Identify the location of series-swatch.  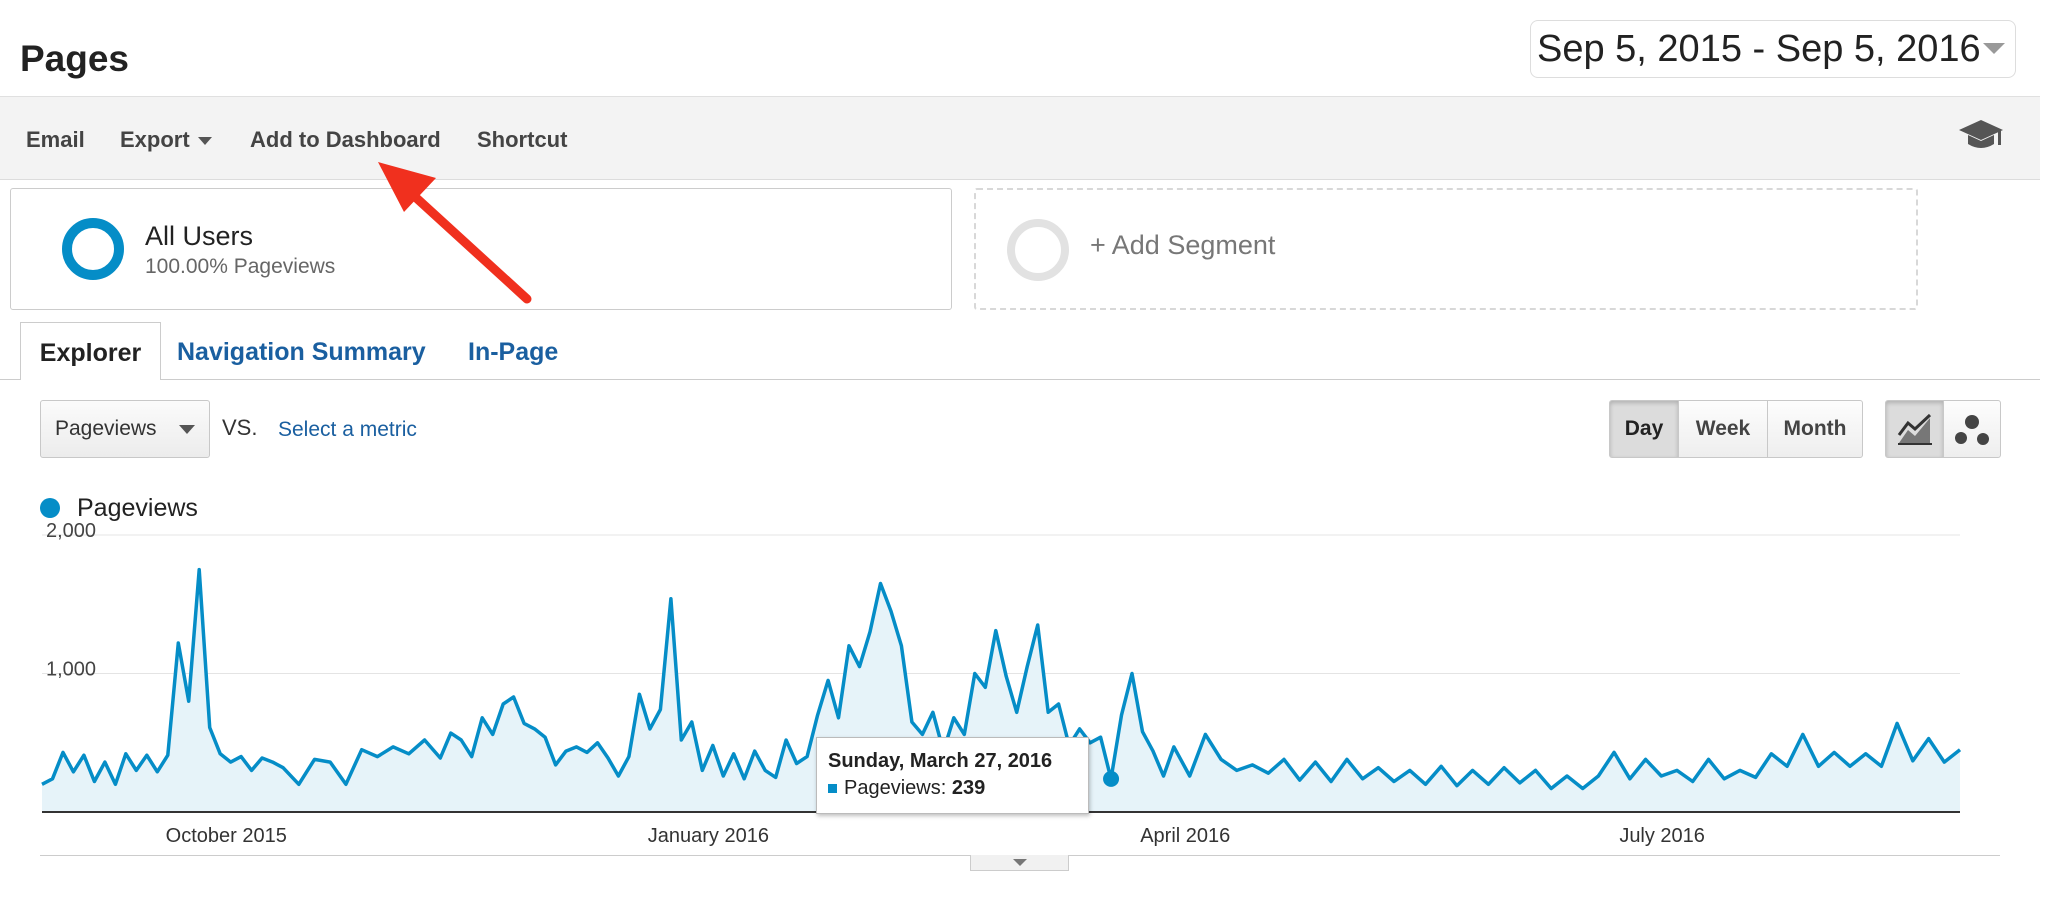
(832, 789).